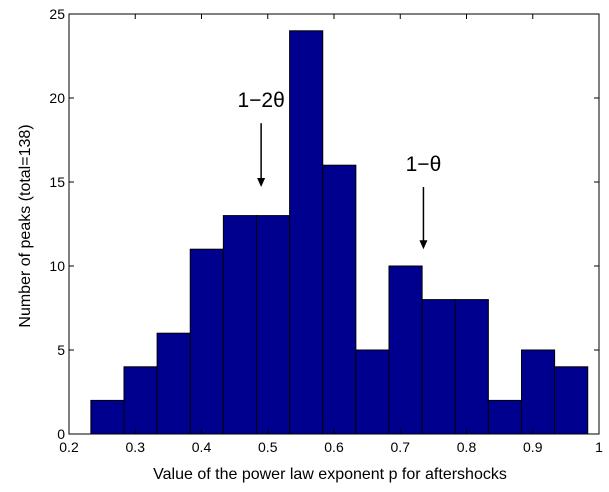 The image size is (609, 492). I want to click on x-tick-label: 0.8, so click(467, 447).